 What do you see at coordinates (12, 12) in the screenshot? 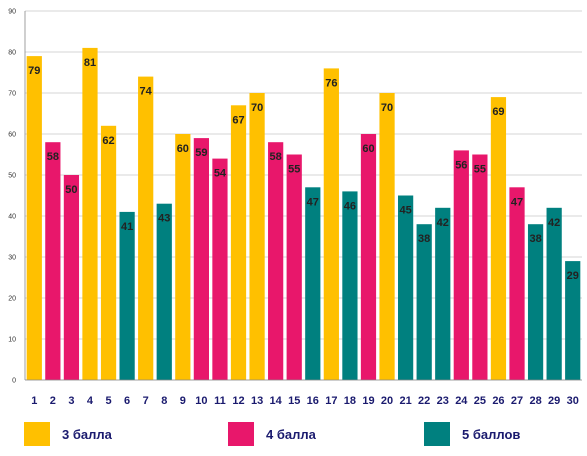
I see `y-tick-label: 90` at bounding box center [12, 12].